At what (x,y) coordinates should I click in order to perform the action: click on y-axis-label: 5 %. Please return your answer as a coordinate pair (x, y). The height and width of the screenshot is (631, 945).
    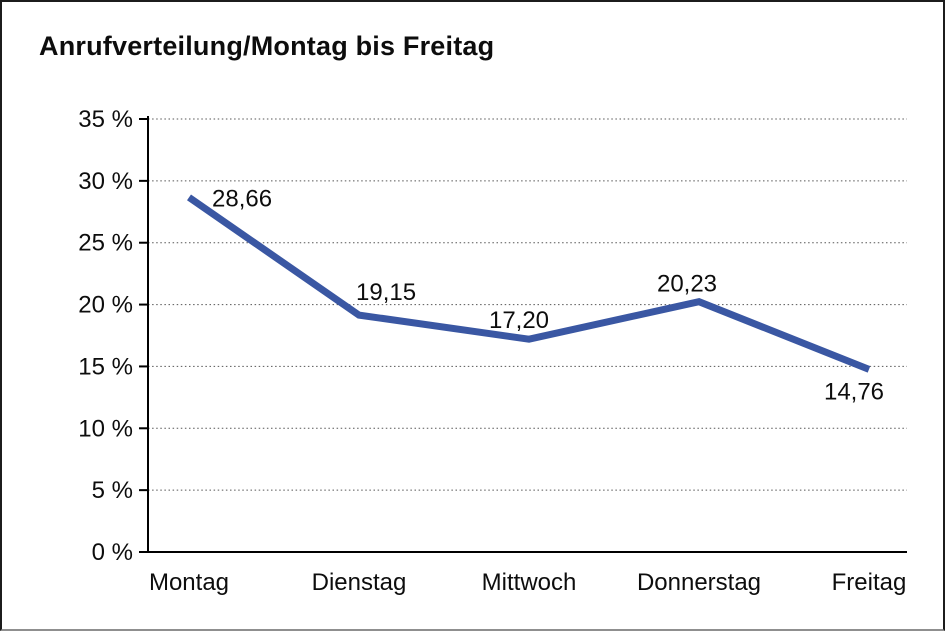
    Looking at the image, I should click on (112, 490).